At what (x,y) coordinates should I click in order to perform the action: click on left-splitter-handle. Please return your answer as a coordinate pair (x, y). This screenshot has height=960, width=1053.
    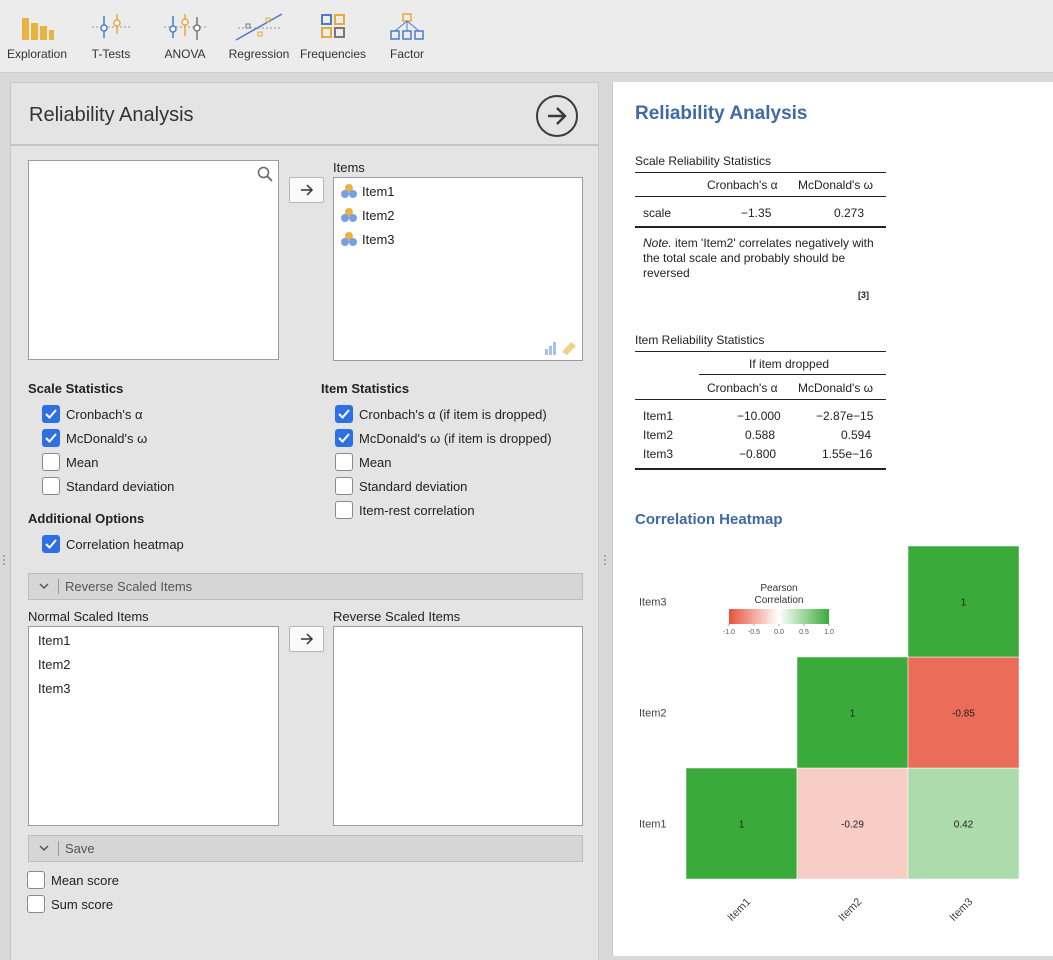
    Looking at the image, I should click on (4, 560).